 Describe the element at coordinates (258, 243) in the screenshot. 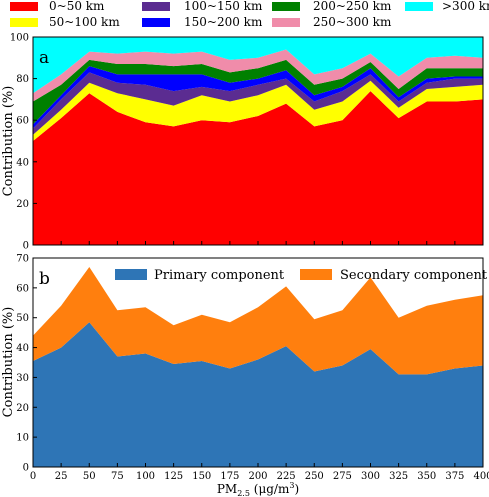

I see `panel-a-x-axis` at that location.